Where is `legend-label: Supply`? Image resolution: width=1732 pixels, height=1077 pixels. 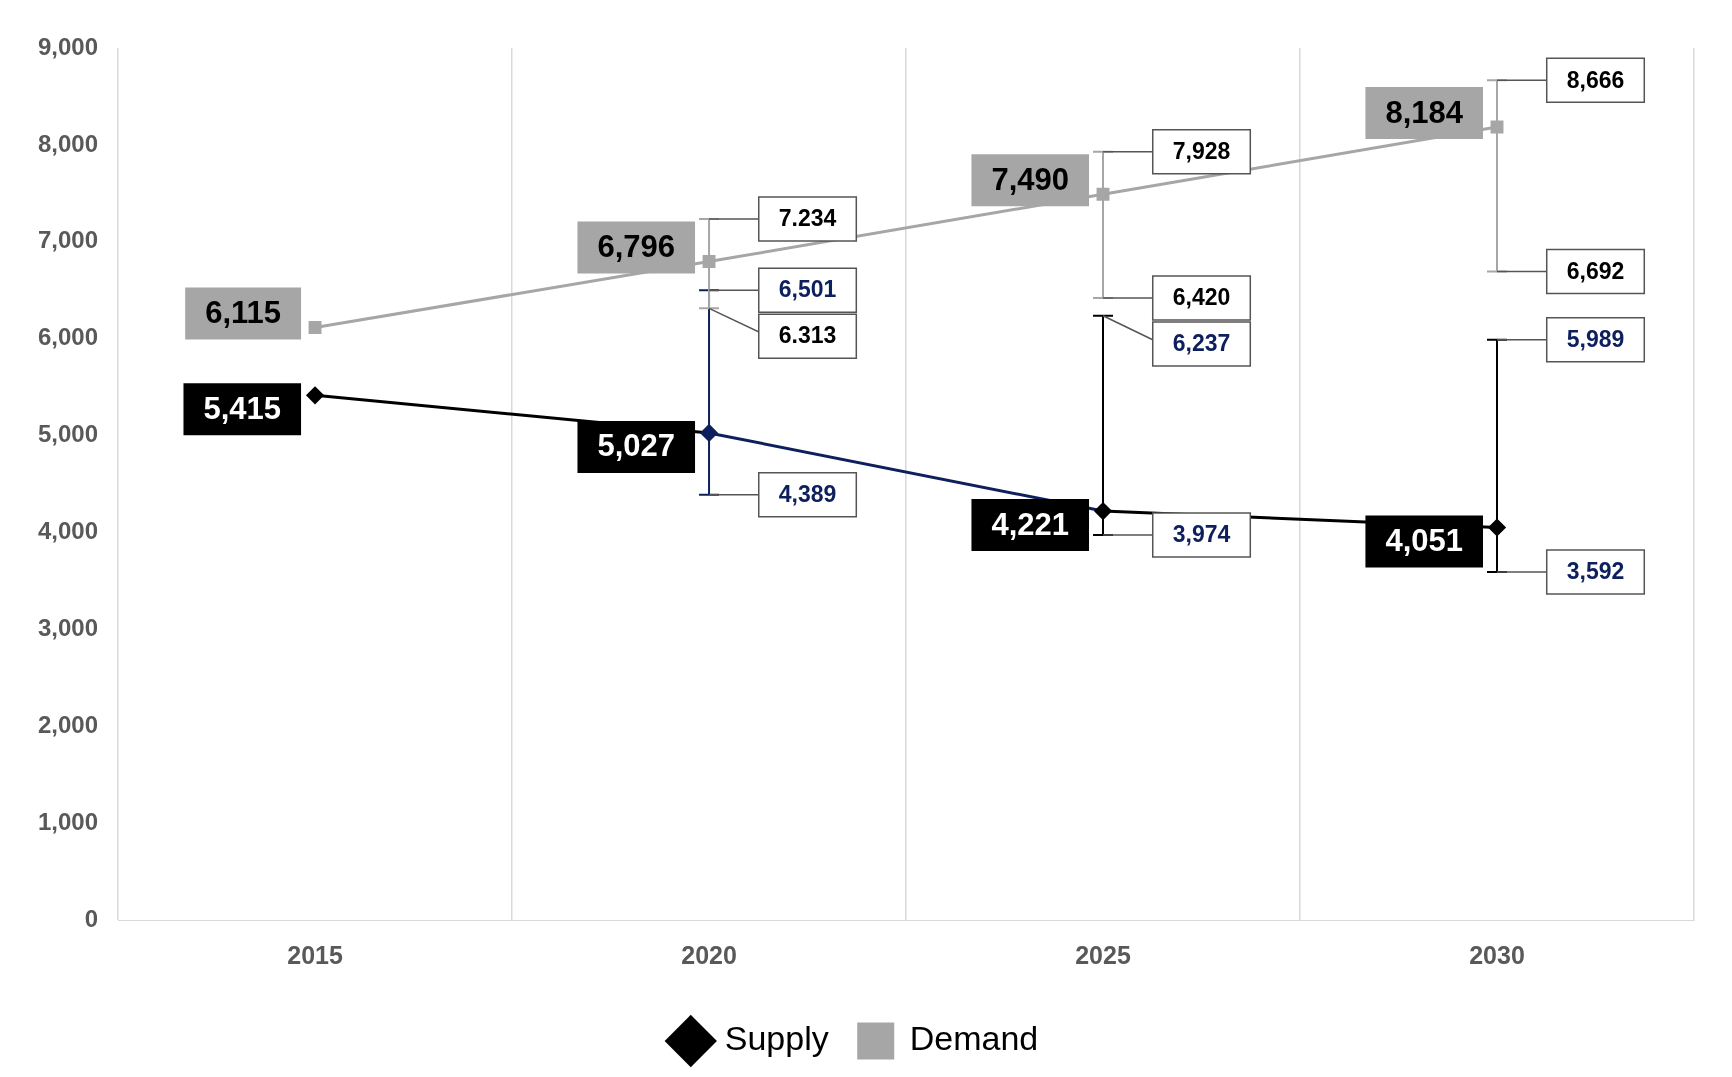 legend-label: Supply is located at coordinates (776, 1038).